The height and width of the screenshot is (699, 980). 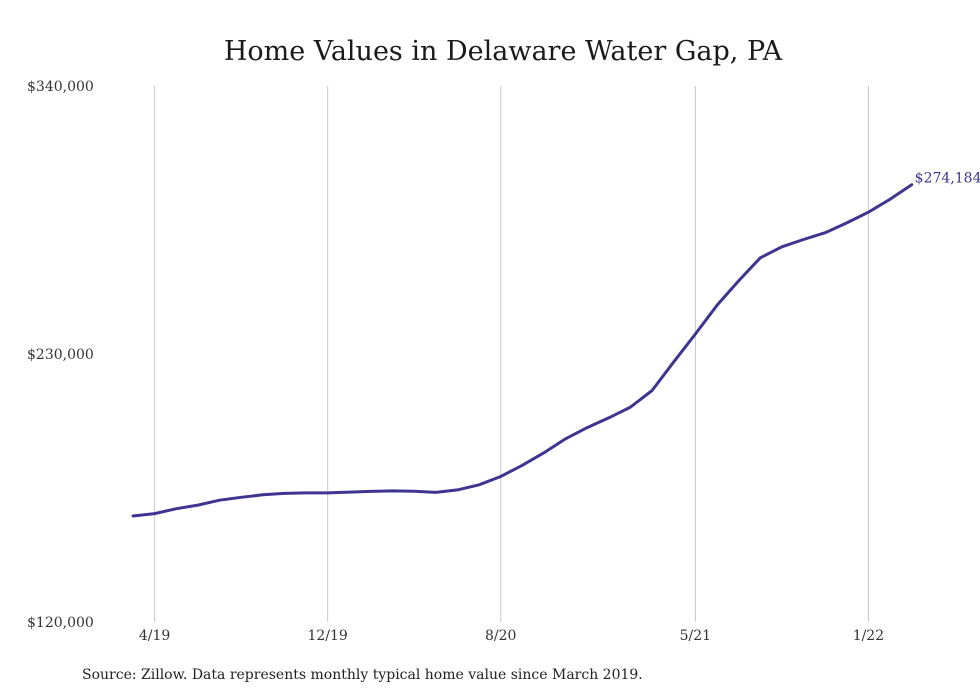 What do you see at coordinates (868, 636) in the screenshot?
I see `x-tick-label-4: 1/22` at bounding box center [868, 636].